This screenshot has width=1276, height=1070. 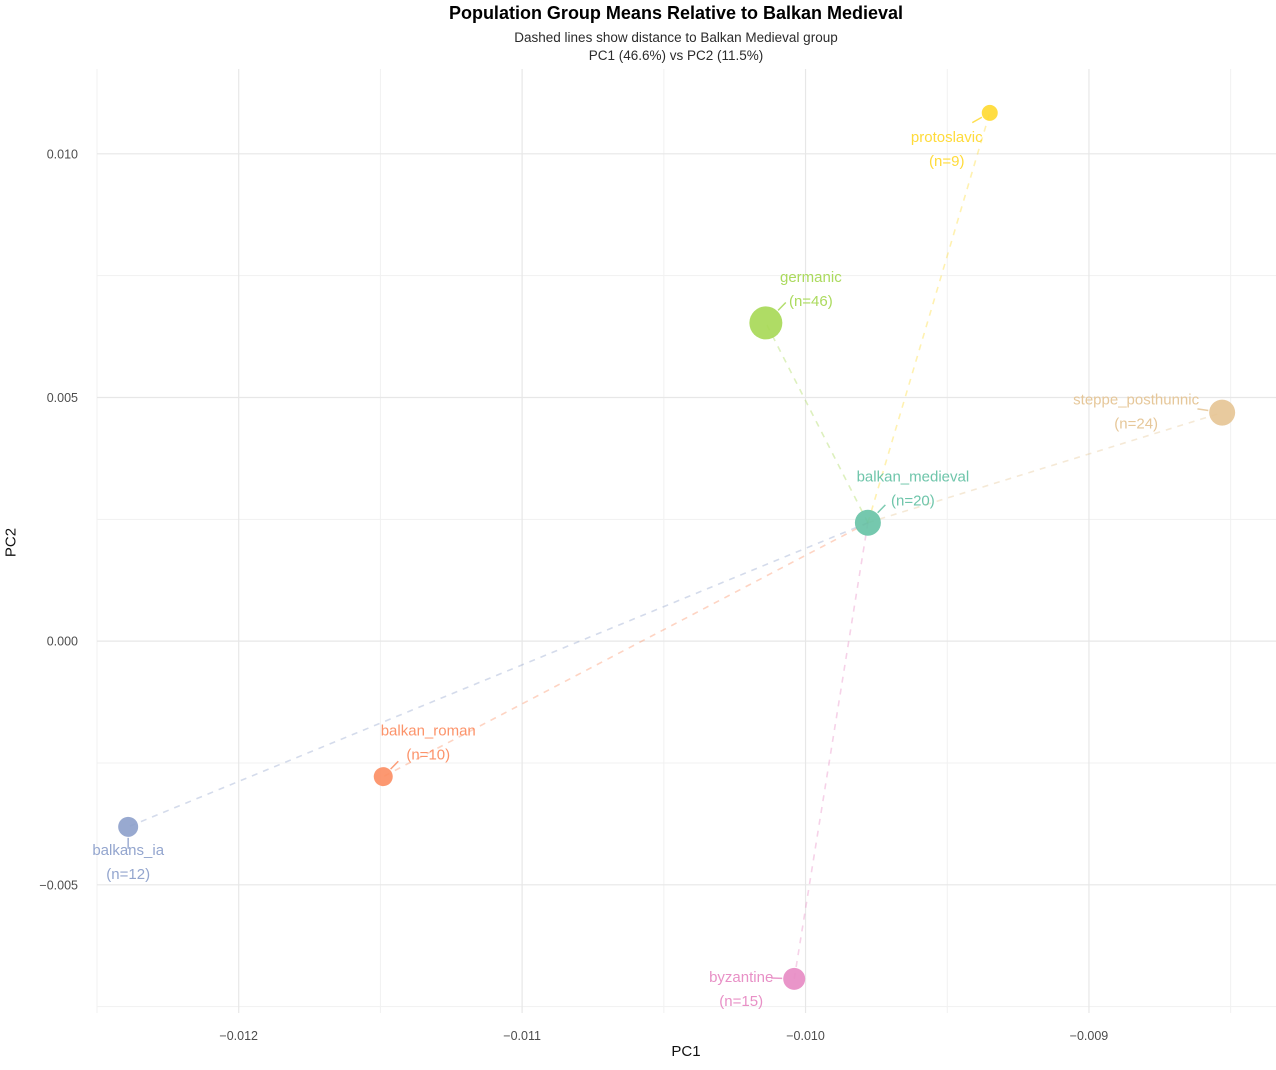 I want to click on connector-line-byzantine, so click(x=831, y=751).